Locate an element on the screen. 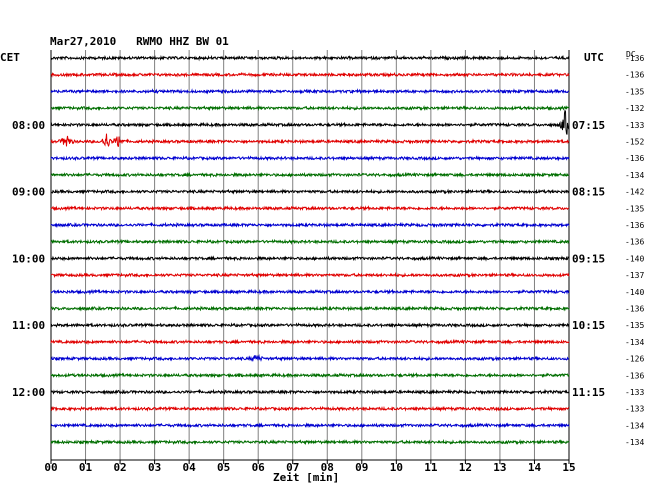 The width and height of the screenshot is (650, 494). x-tick-label: 07 is located at coordinates (292, 467).